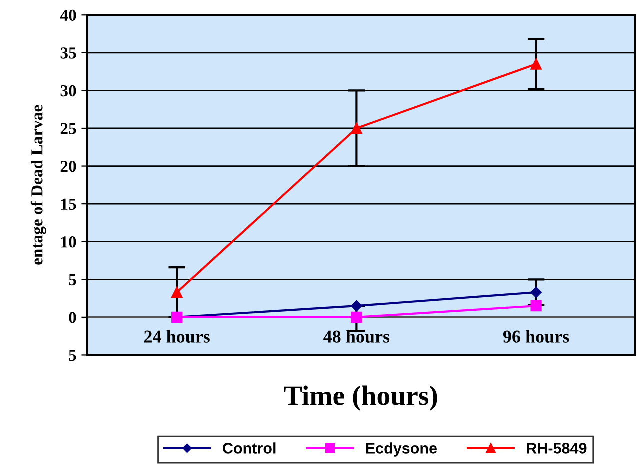 The height and width of the screenshot is (473, 637). What do you see at coordinates (69, 204) in the screenshot?
I see `y-tick-label: 15` at bounding box center [69, 204].